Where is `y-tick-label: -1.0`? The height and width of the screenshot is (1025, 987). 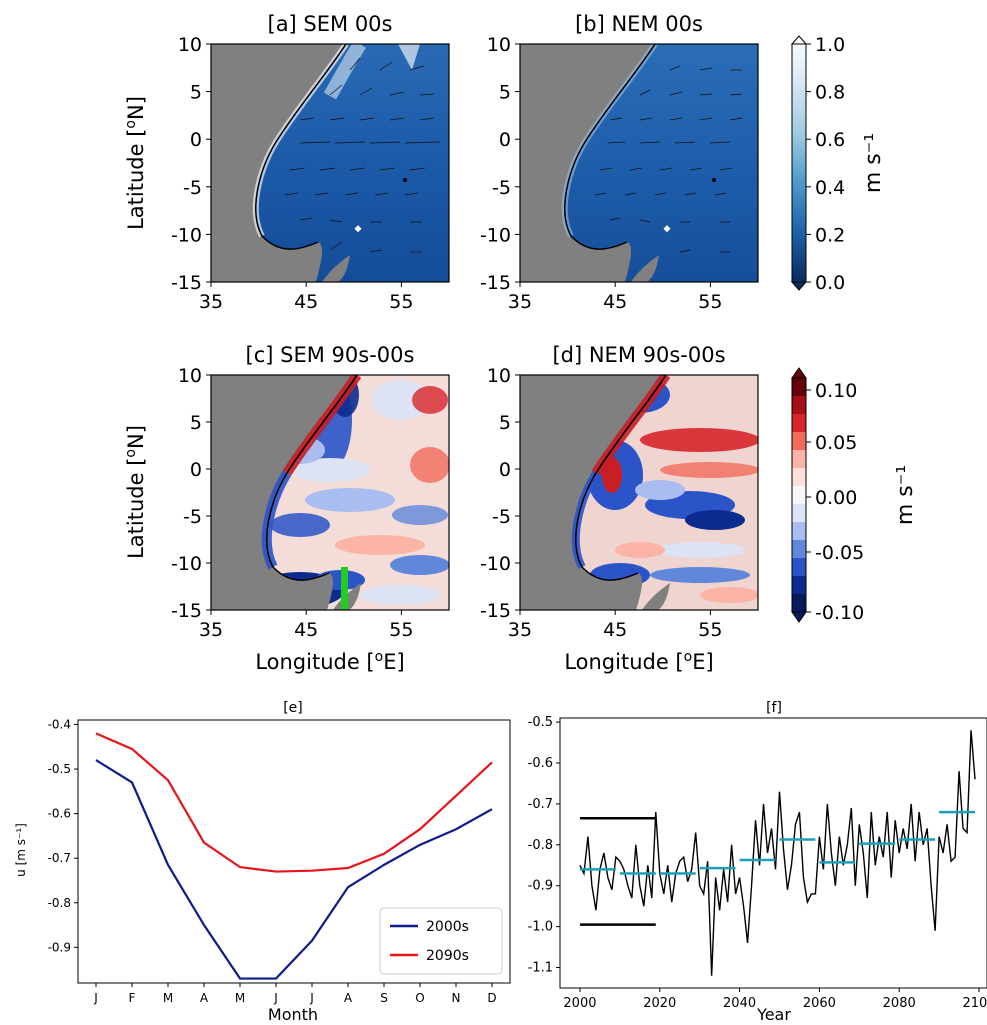
y-tick-label: -1.0 is located at coordinates (540, 927).